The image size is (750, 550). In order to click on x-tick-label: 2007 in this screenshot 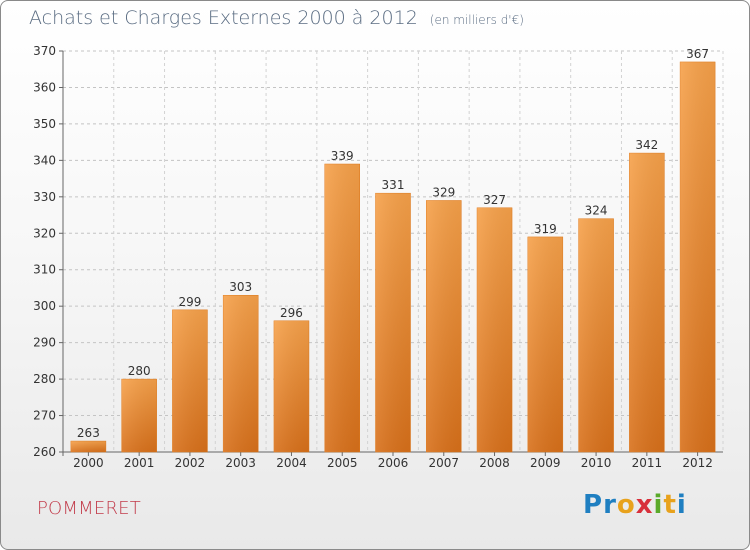, I will do `click(443, 463)`.